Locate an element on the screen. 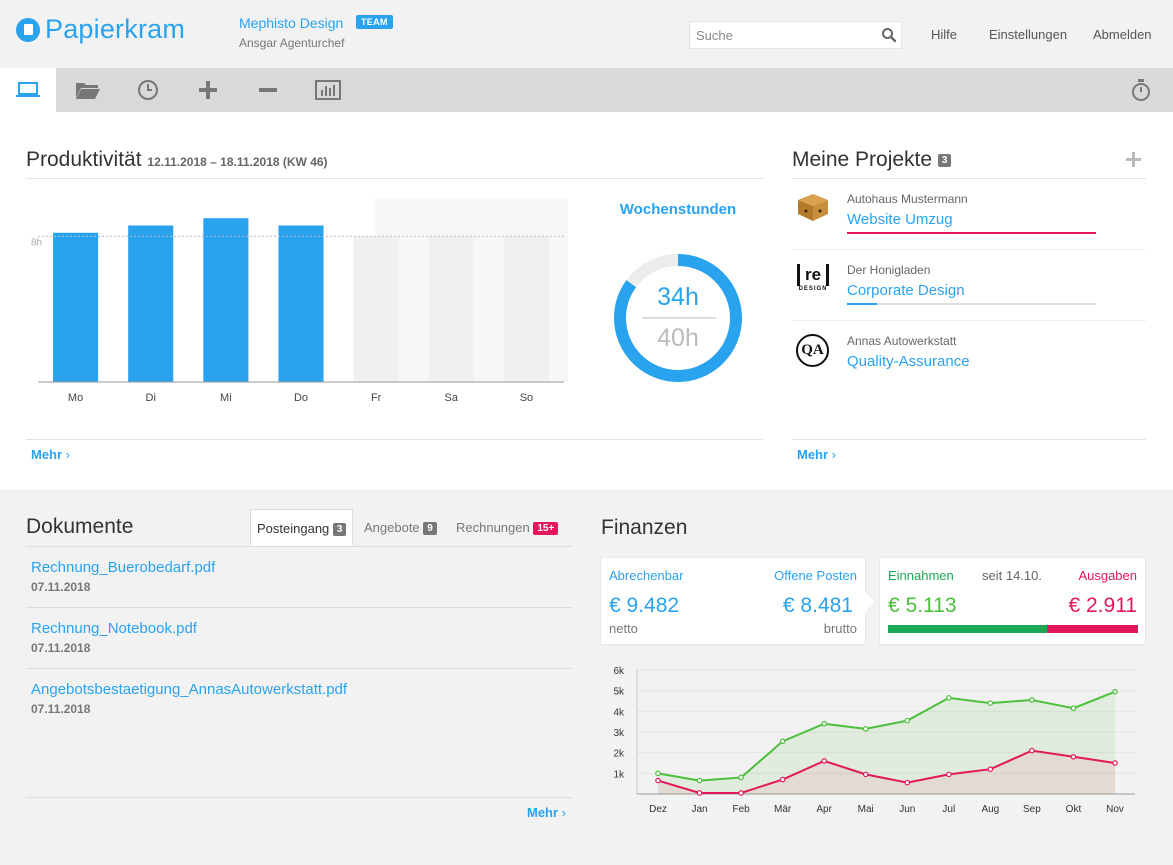 The height and width of the screenshot is (865, 1173). project-link-quality-assurance: Quality-Assurance is located at coordinates (908, 361).